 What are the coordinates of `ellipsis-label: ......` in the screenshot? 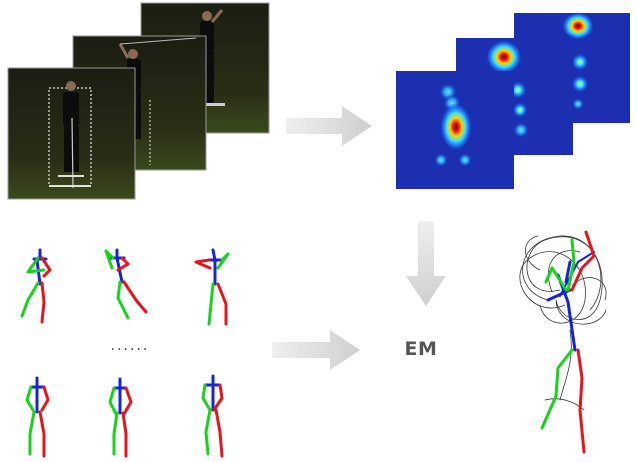 It's located at (130, 346).